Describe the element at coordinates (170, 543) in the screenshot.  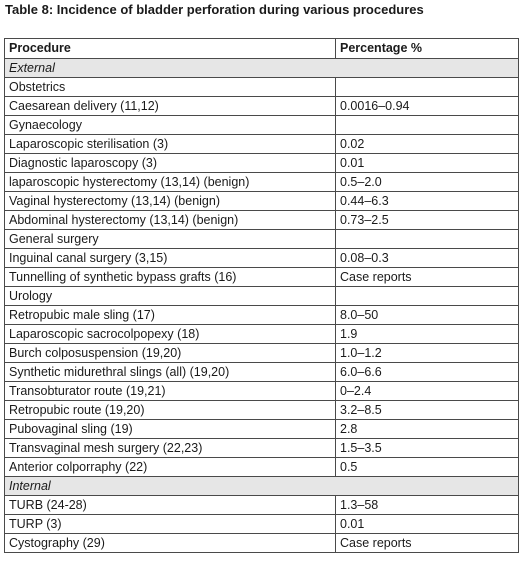
I see `procedure-cell: Cystography (29)` at that location.